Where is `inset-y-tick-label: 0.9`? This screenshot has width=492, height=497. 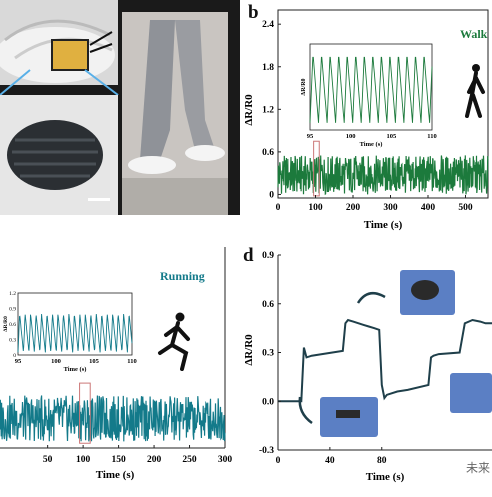
inset-y-tick-label: 0.9 is located at coordinates (12, 310).